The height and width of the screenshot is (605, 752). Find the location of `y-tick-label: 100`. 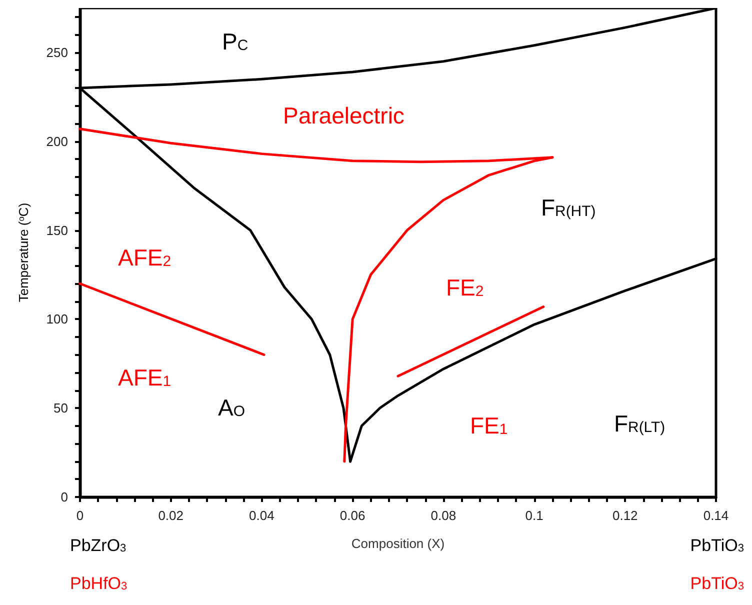

y-tick-label: 100 is located at coordinates (57, 319).